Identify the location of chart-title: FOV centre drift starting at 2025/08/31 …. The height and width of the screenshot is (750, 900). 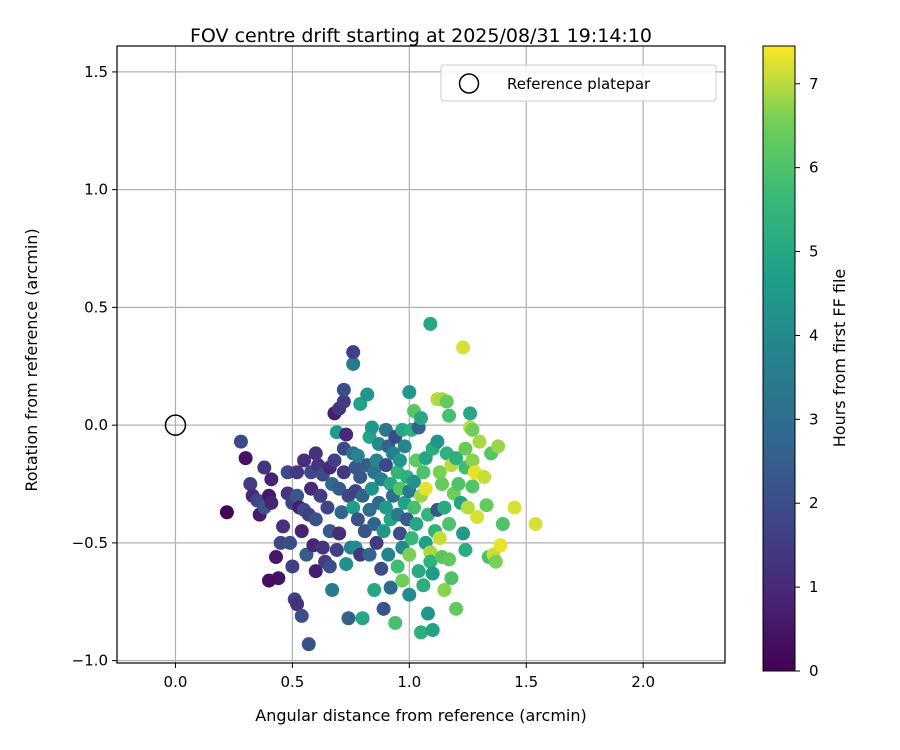
(421, 36).